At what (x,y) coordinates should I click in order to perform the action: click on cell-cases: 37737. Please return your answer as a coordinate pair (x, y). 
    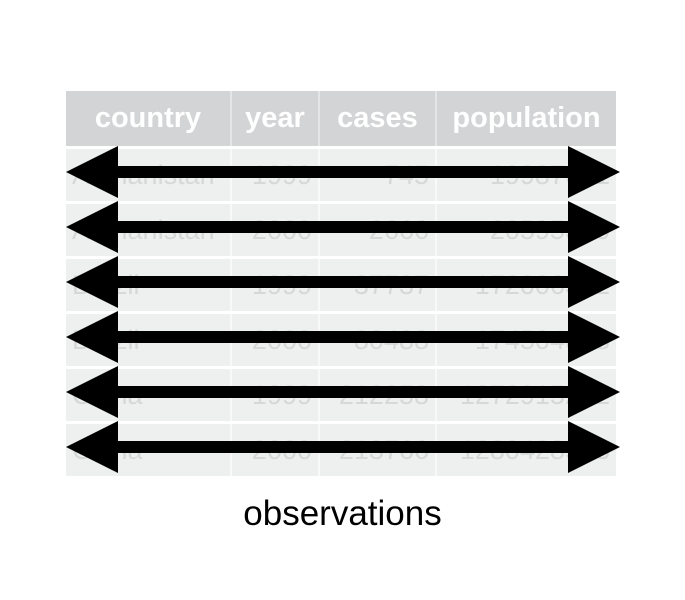
    Looking at the image, I should click on (378, 284).